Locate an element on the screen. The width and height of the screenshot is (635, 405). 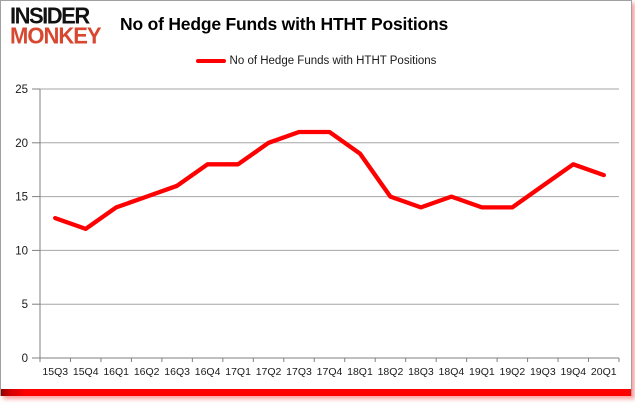
chart-title: No of Hedge Funds with HTHT Positions is located at coordinates (284, 24).